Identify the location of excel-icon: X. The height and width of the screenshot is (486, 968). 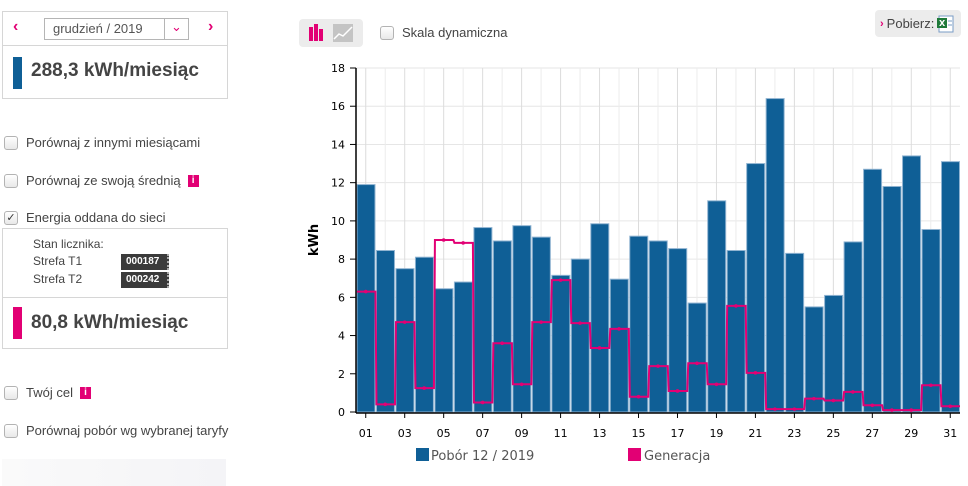
(945, 24).